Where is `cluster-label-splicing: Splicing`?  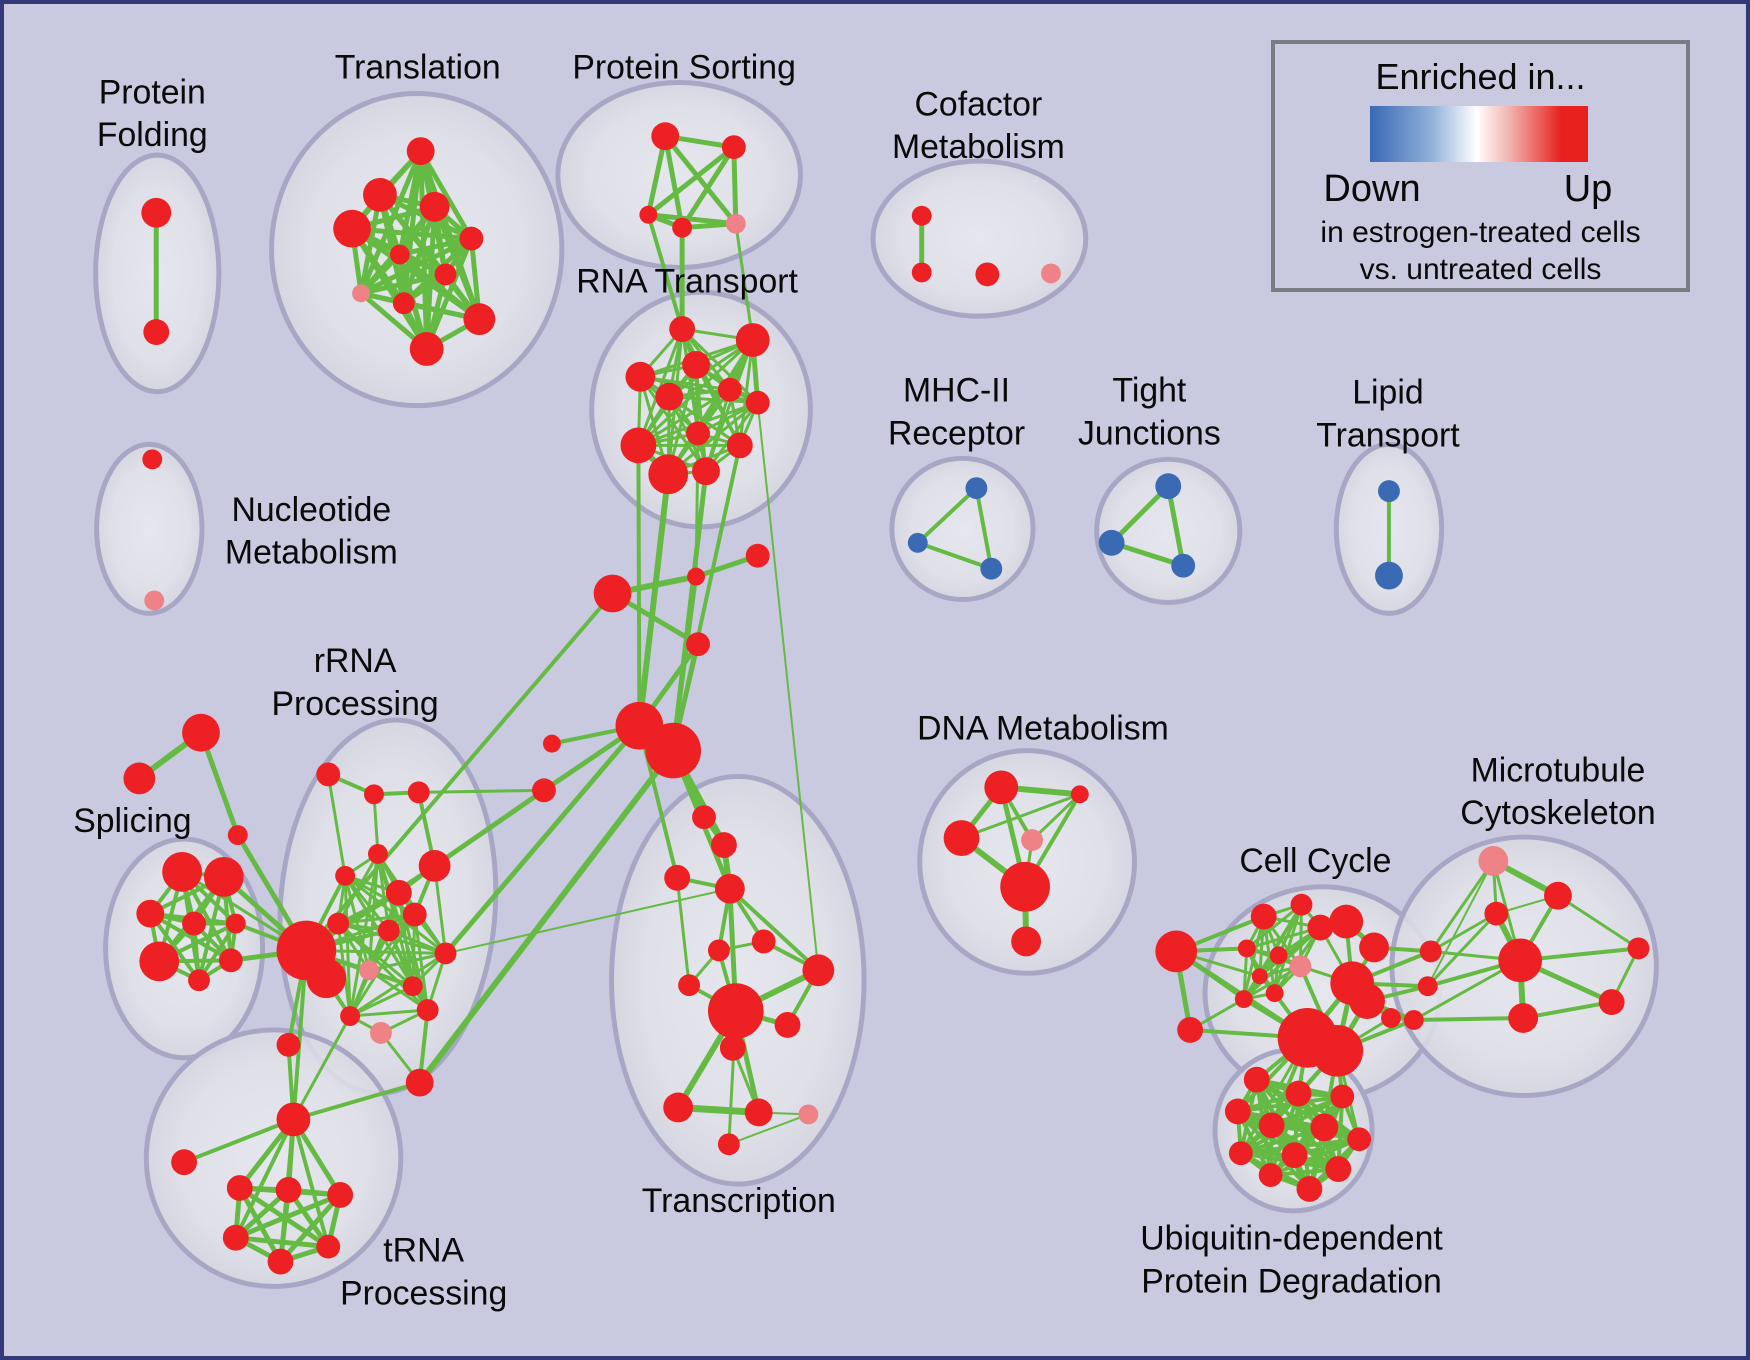 cluster-label-splicing: Splicing is located at coordinates (132, 821).